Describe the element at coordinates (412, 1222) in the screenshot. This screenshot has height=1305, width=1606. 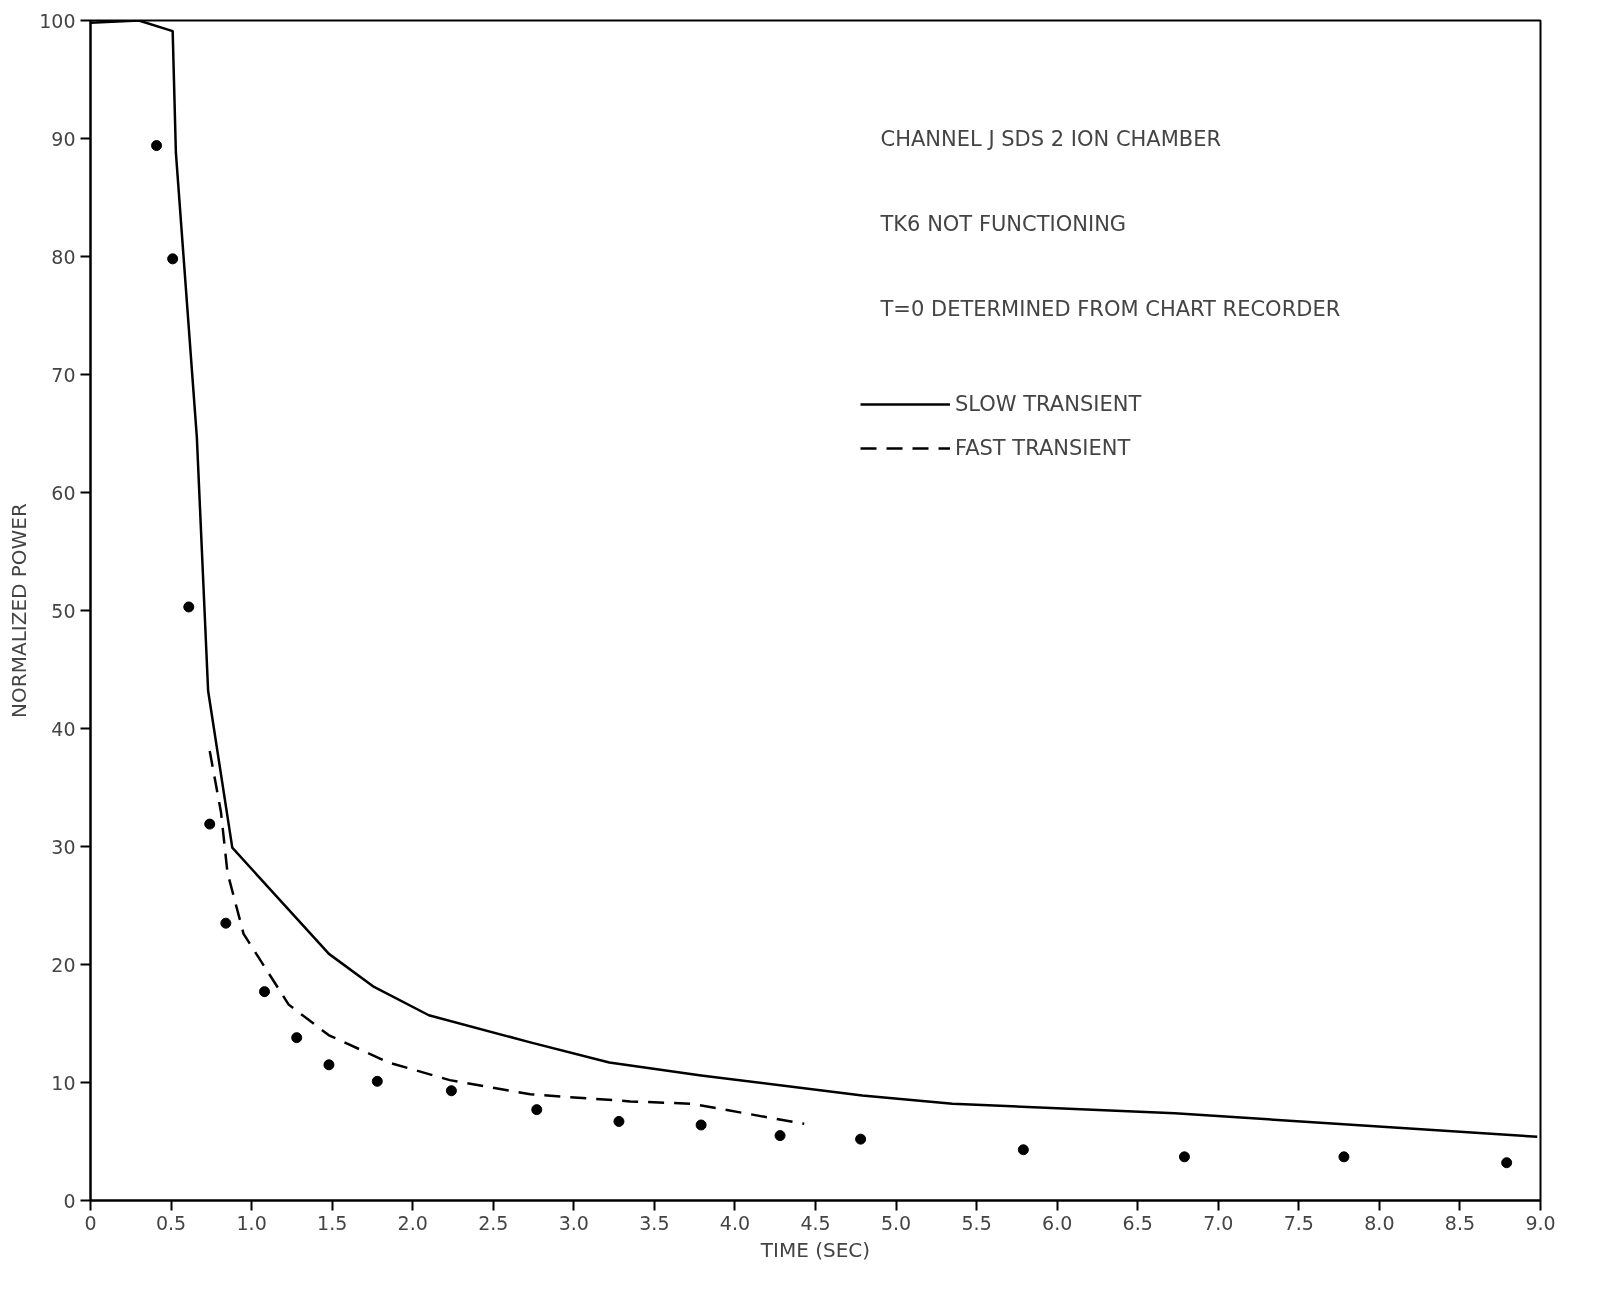
I see `x-tick-label: 2.0` at that location.